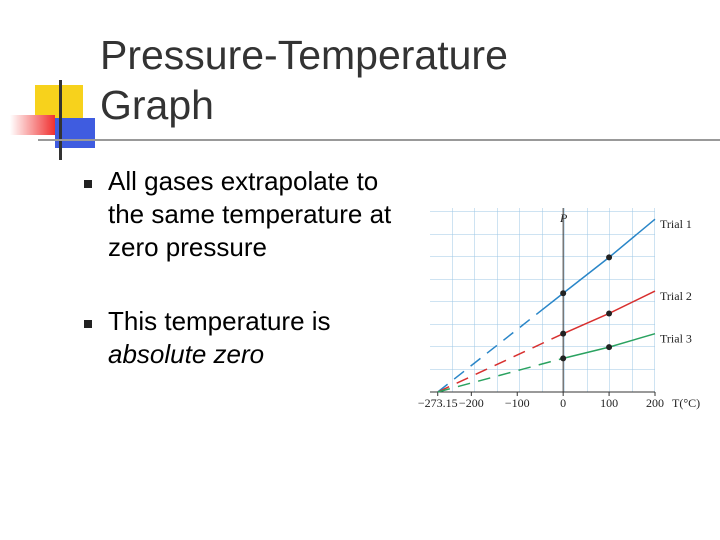 This screenshot has height=540, width=720. What do you see at coordinates (676, 296) in the screenshot?
I see `legend-label: Trial 2` at bounding box center [676, 296].